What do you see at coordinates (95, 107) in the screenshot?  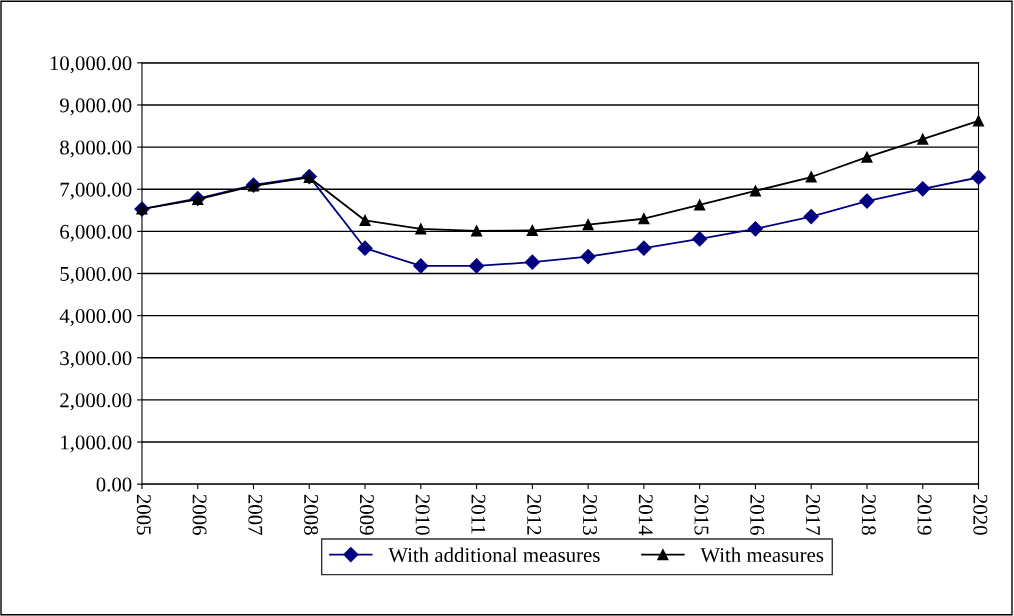 I see `y-tick-label: 9,000.00` at bounding box center [95, 107].